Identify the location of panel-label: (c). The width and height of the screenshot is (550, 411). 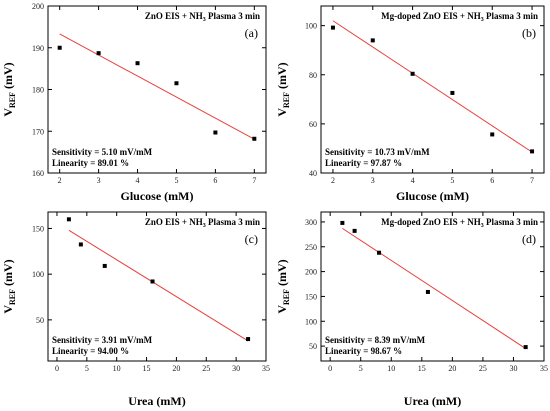
(251, 239).